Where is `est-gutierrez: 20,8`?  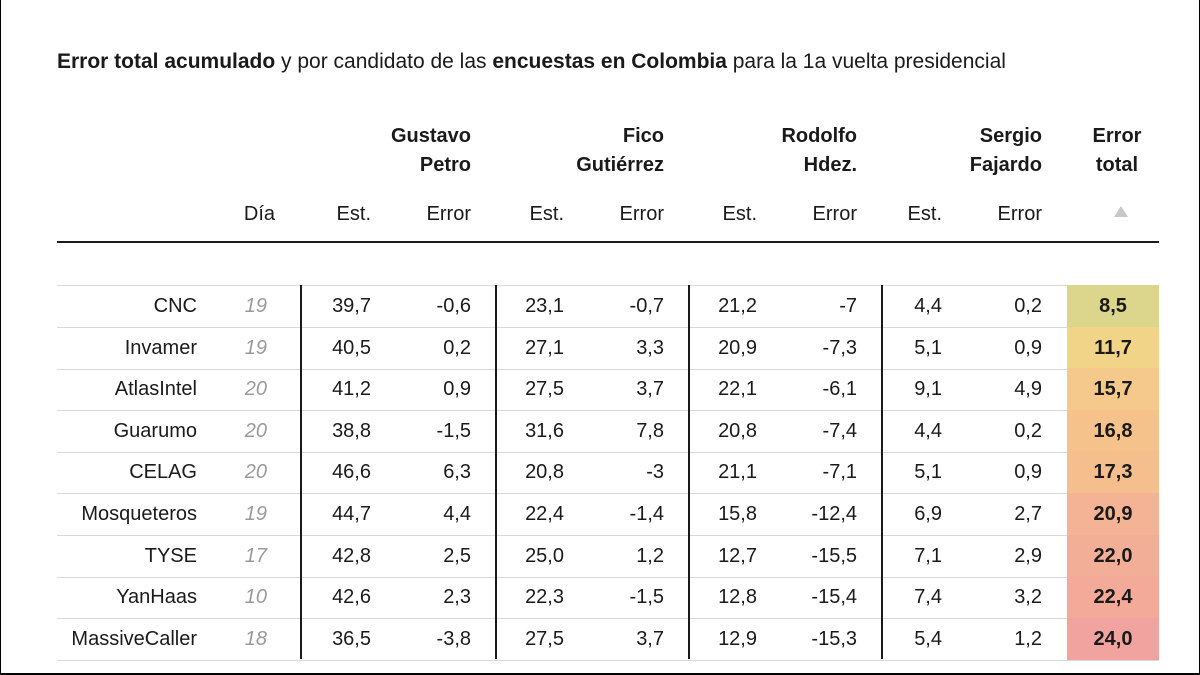
est-gutierrez: 20,8 is located at coordinates (544, 472).